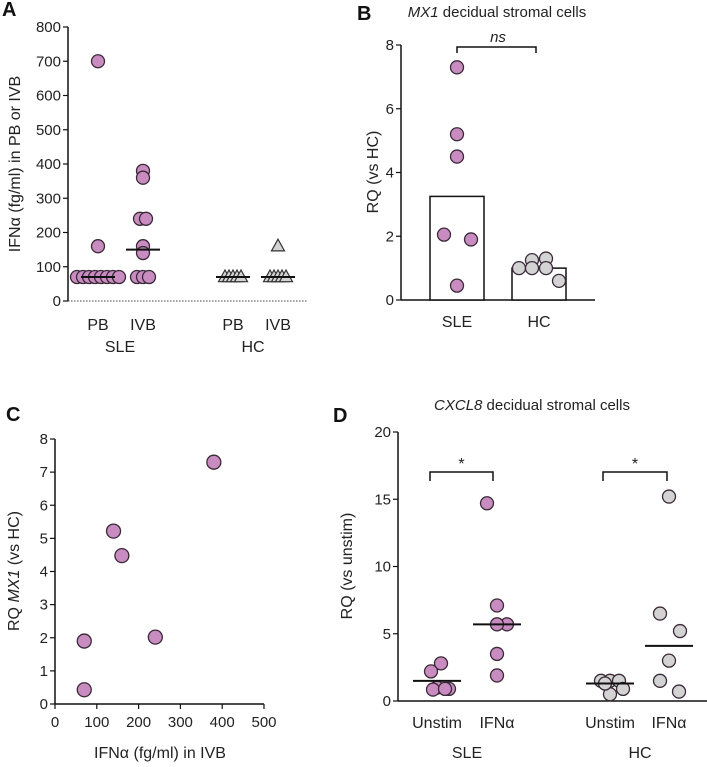  Describe the element at coordinates (55, 722) in the screenshot. I see `x-tick-label: 0` at that location.